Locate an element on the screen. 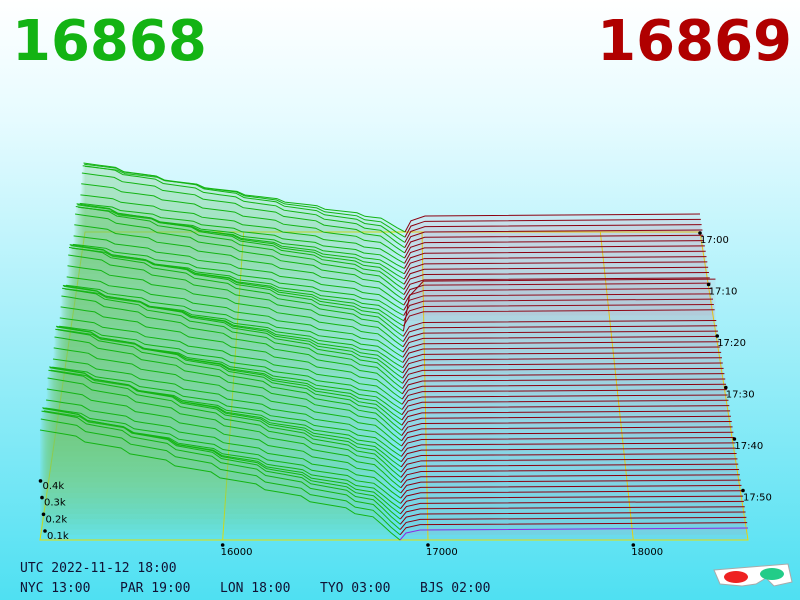  time-tick-label: 17:00 is located at coordinates (714, 240).